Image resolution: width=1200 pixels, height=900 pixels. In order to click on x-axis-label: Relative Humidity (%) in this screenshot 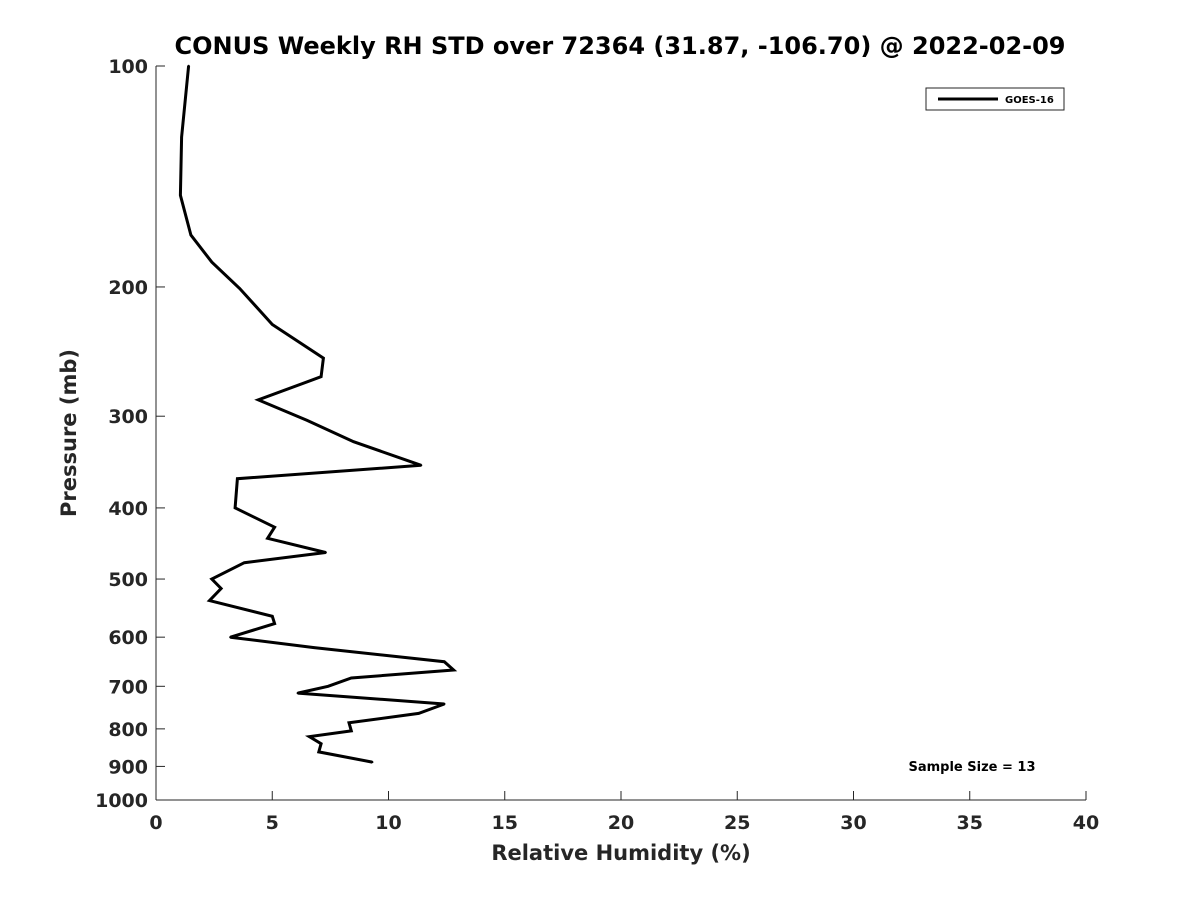, I will do `click(620, 853)`.